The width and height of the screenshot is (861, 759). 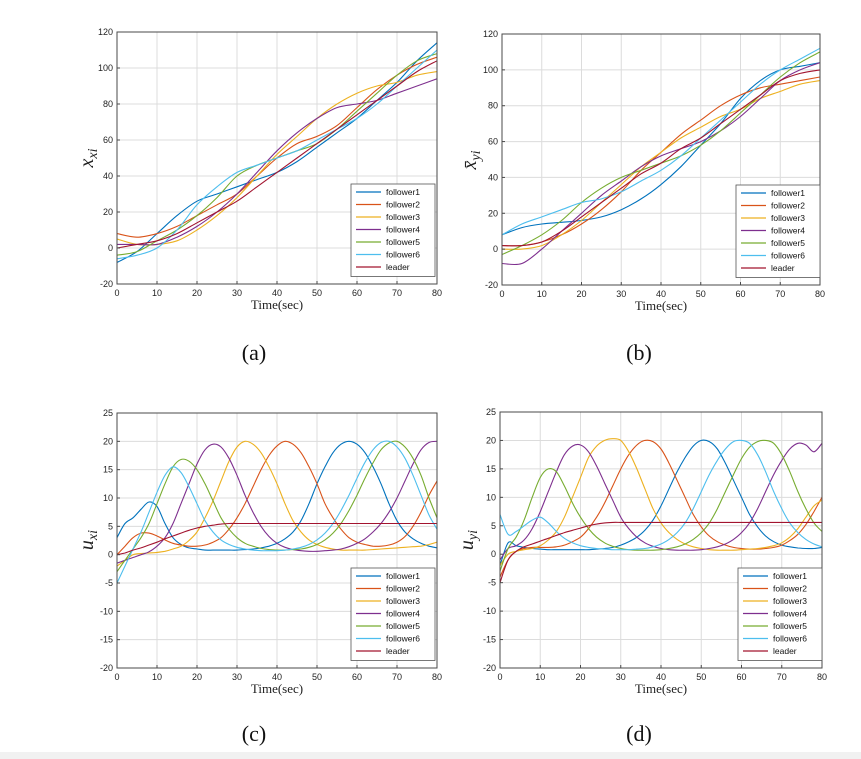 I want to click on y-tick-label: -20, so click(x=489, y=668).